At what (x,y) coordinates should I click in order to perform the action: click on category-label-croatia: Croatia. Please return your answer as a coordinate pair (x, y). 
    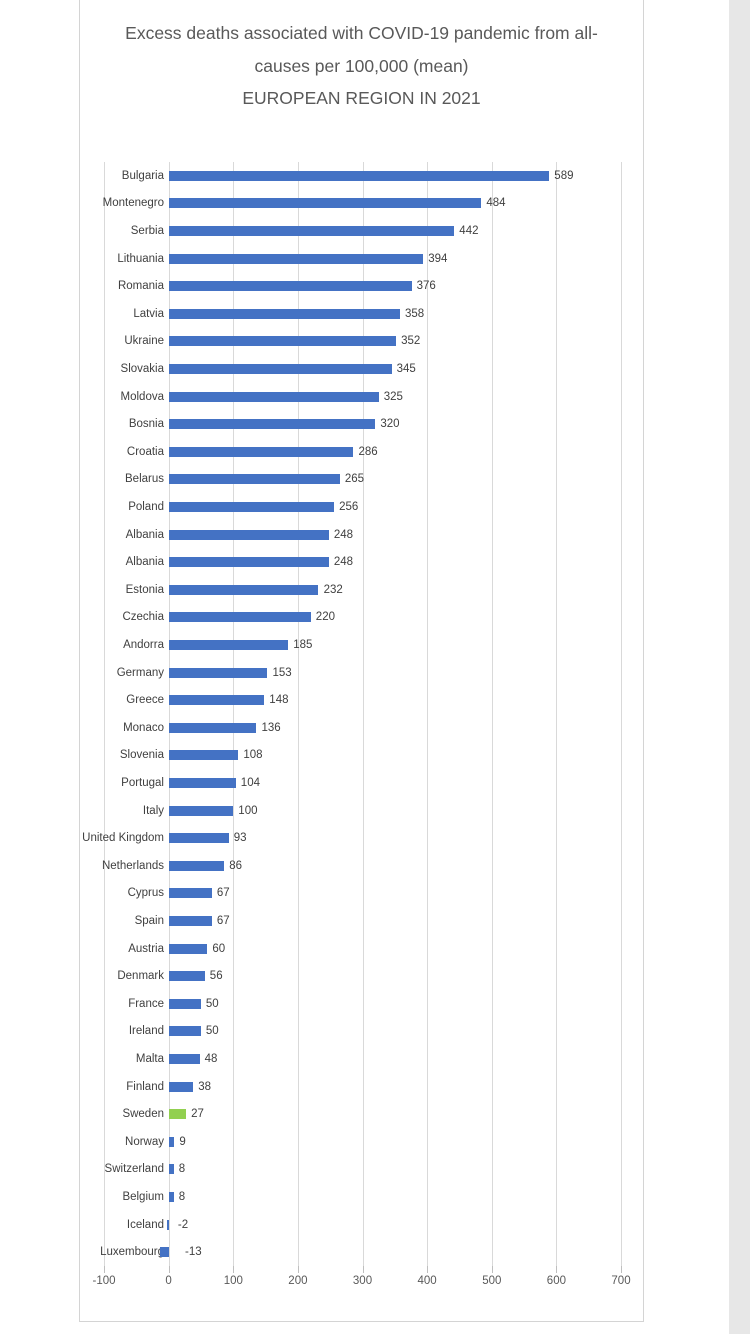
    Looking at the image, I should click on (145, 451).